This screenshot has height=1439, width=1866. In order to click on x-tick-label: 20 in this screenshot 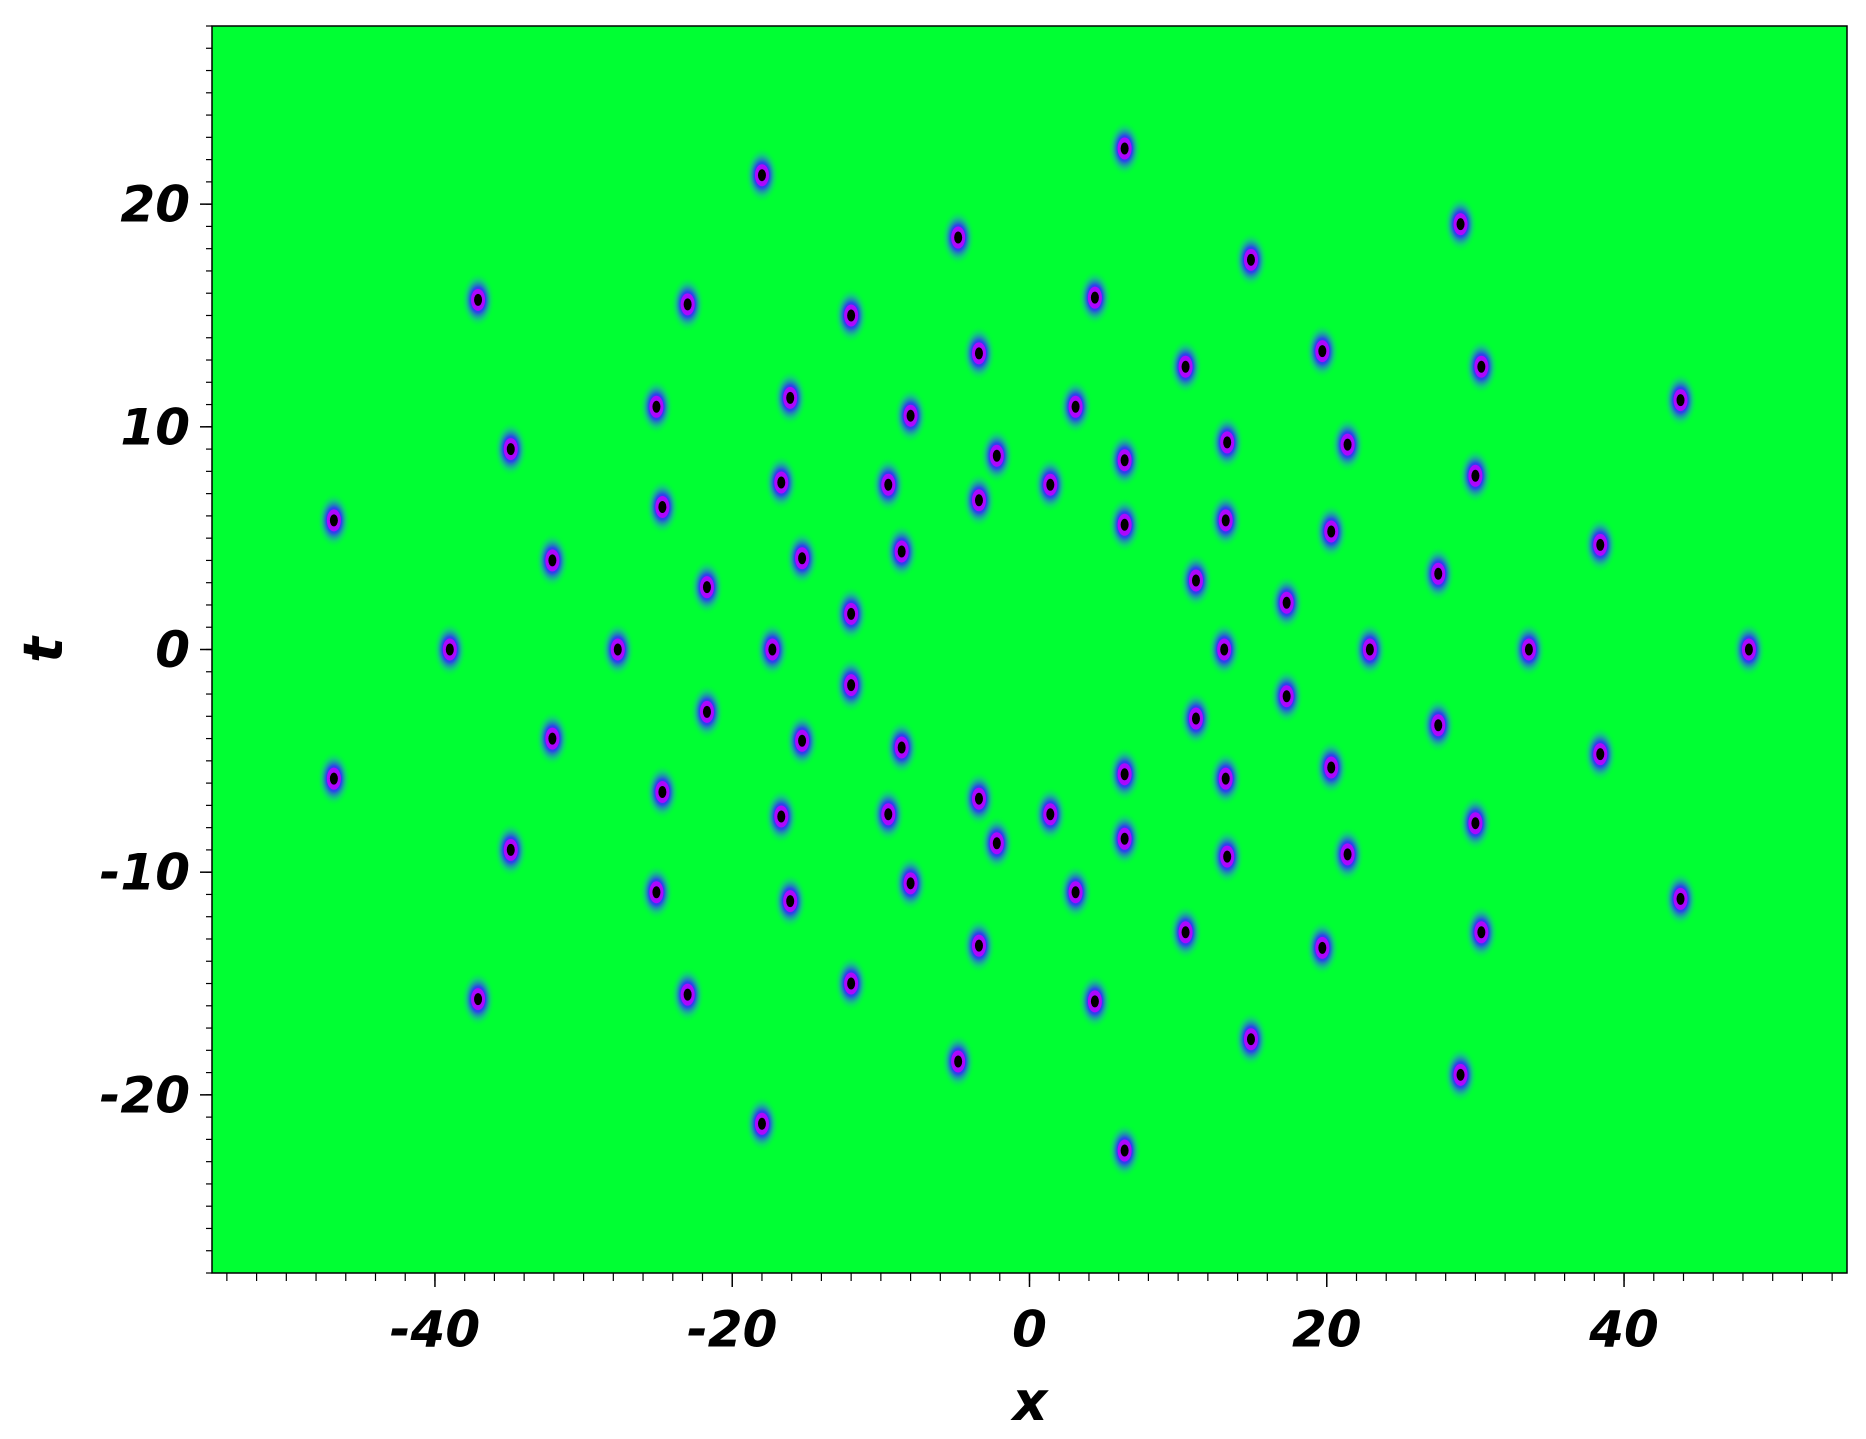, I will do `click(1327, 1330)`.